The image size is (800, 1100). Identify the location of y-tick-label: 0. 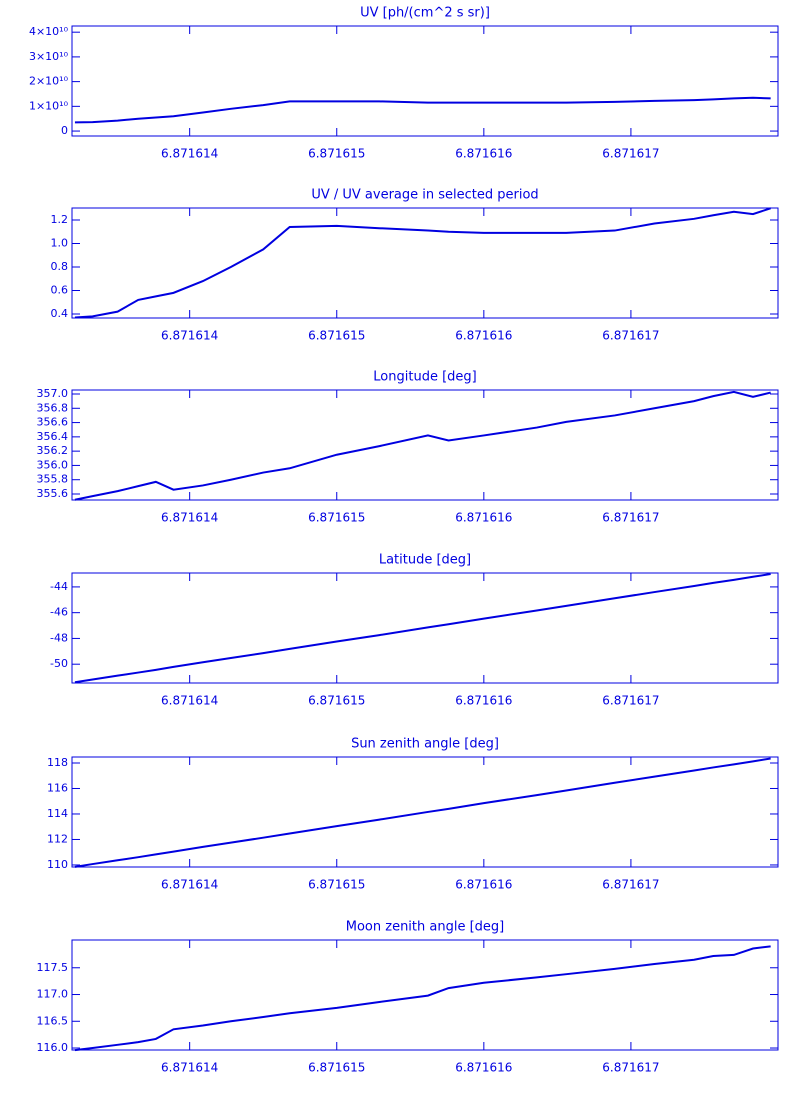
(64, 130).